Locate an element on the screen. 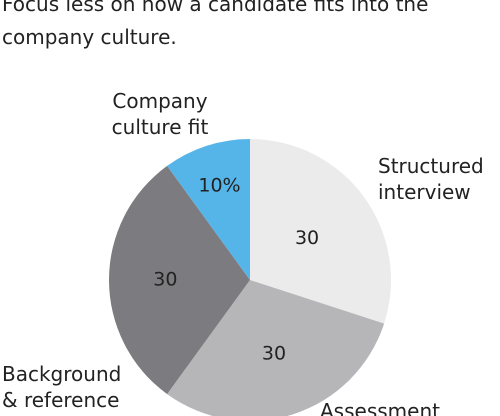 The image size is (500, 416). category-label: Assessment is located at coordinates (380, 407).